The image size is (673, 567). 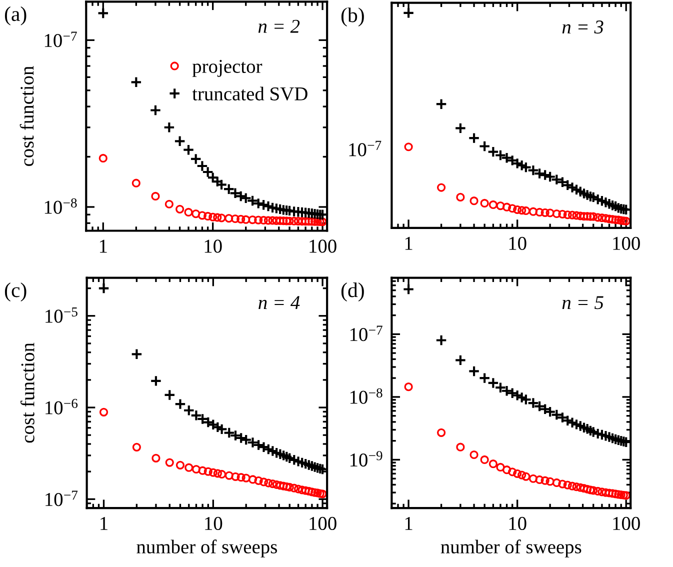 What do you see at coordinates (583, 303) in the screenshot?
I see `annotation: n = 5` at bounding box center [583, 303].